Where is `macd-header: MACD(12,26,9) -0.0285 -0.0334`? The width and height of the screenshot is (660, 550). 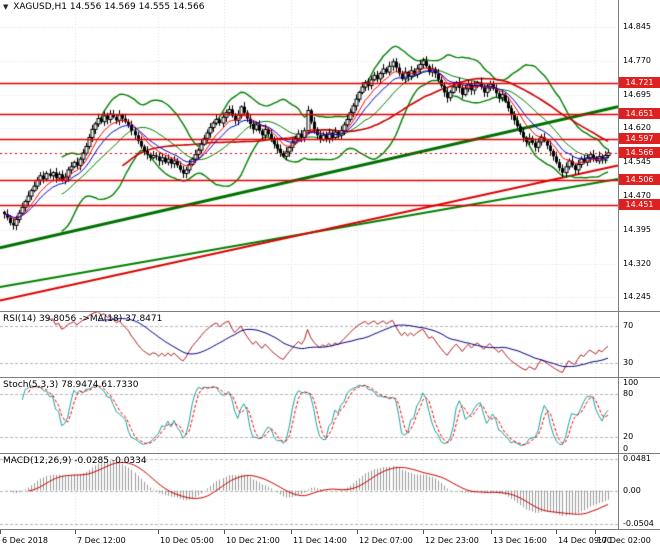
macd-header: MACD(12,26,9) -0.0285 -0.0334 is located at coordinates (75, 461).